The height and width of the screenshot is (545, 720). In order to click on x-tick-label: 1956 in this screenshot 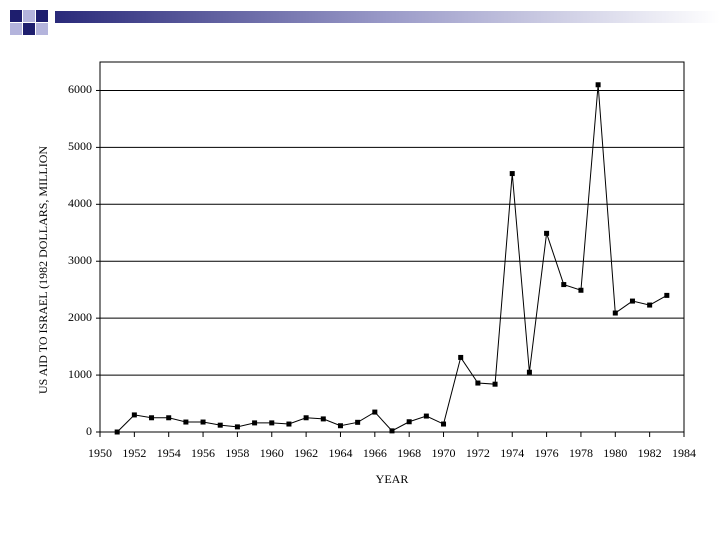, I will do `click(203, 453)`.